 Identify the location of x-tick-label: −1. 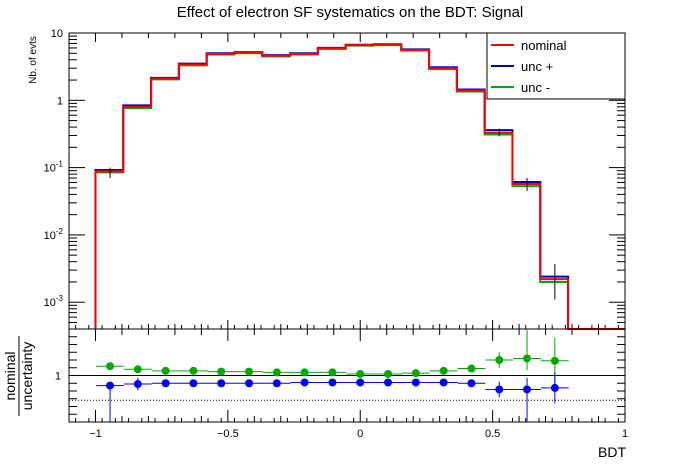
(95, 434).